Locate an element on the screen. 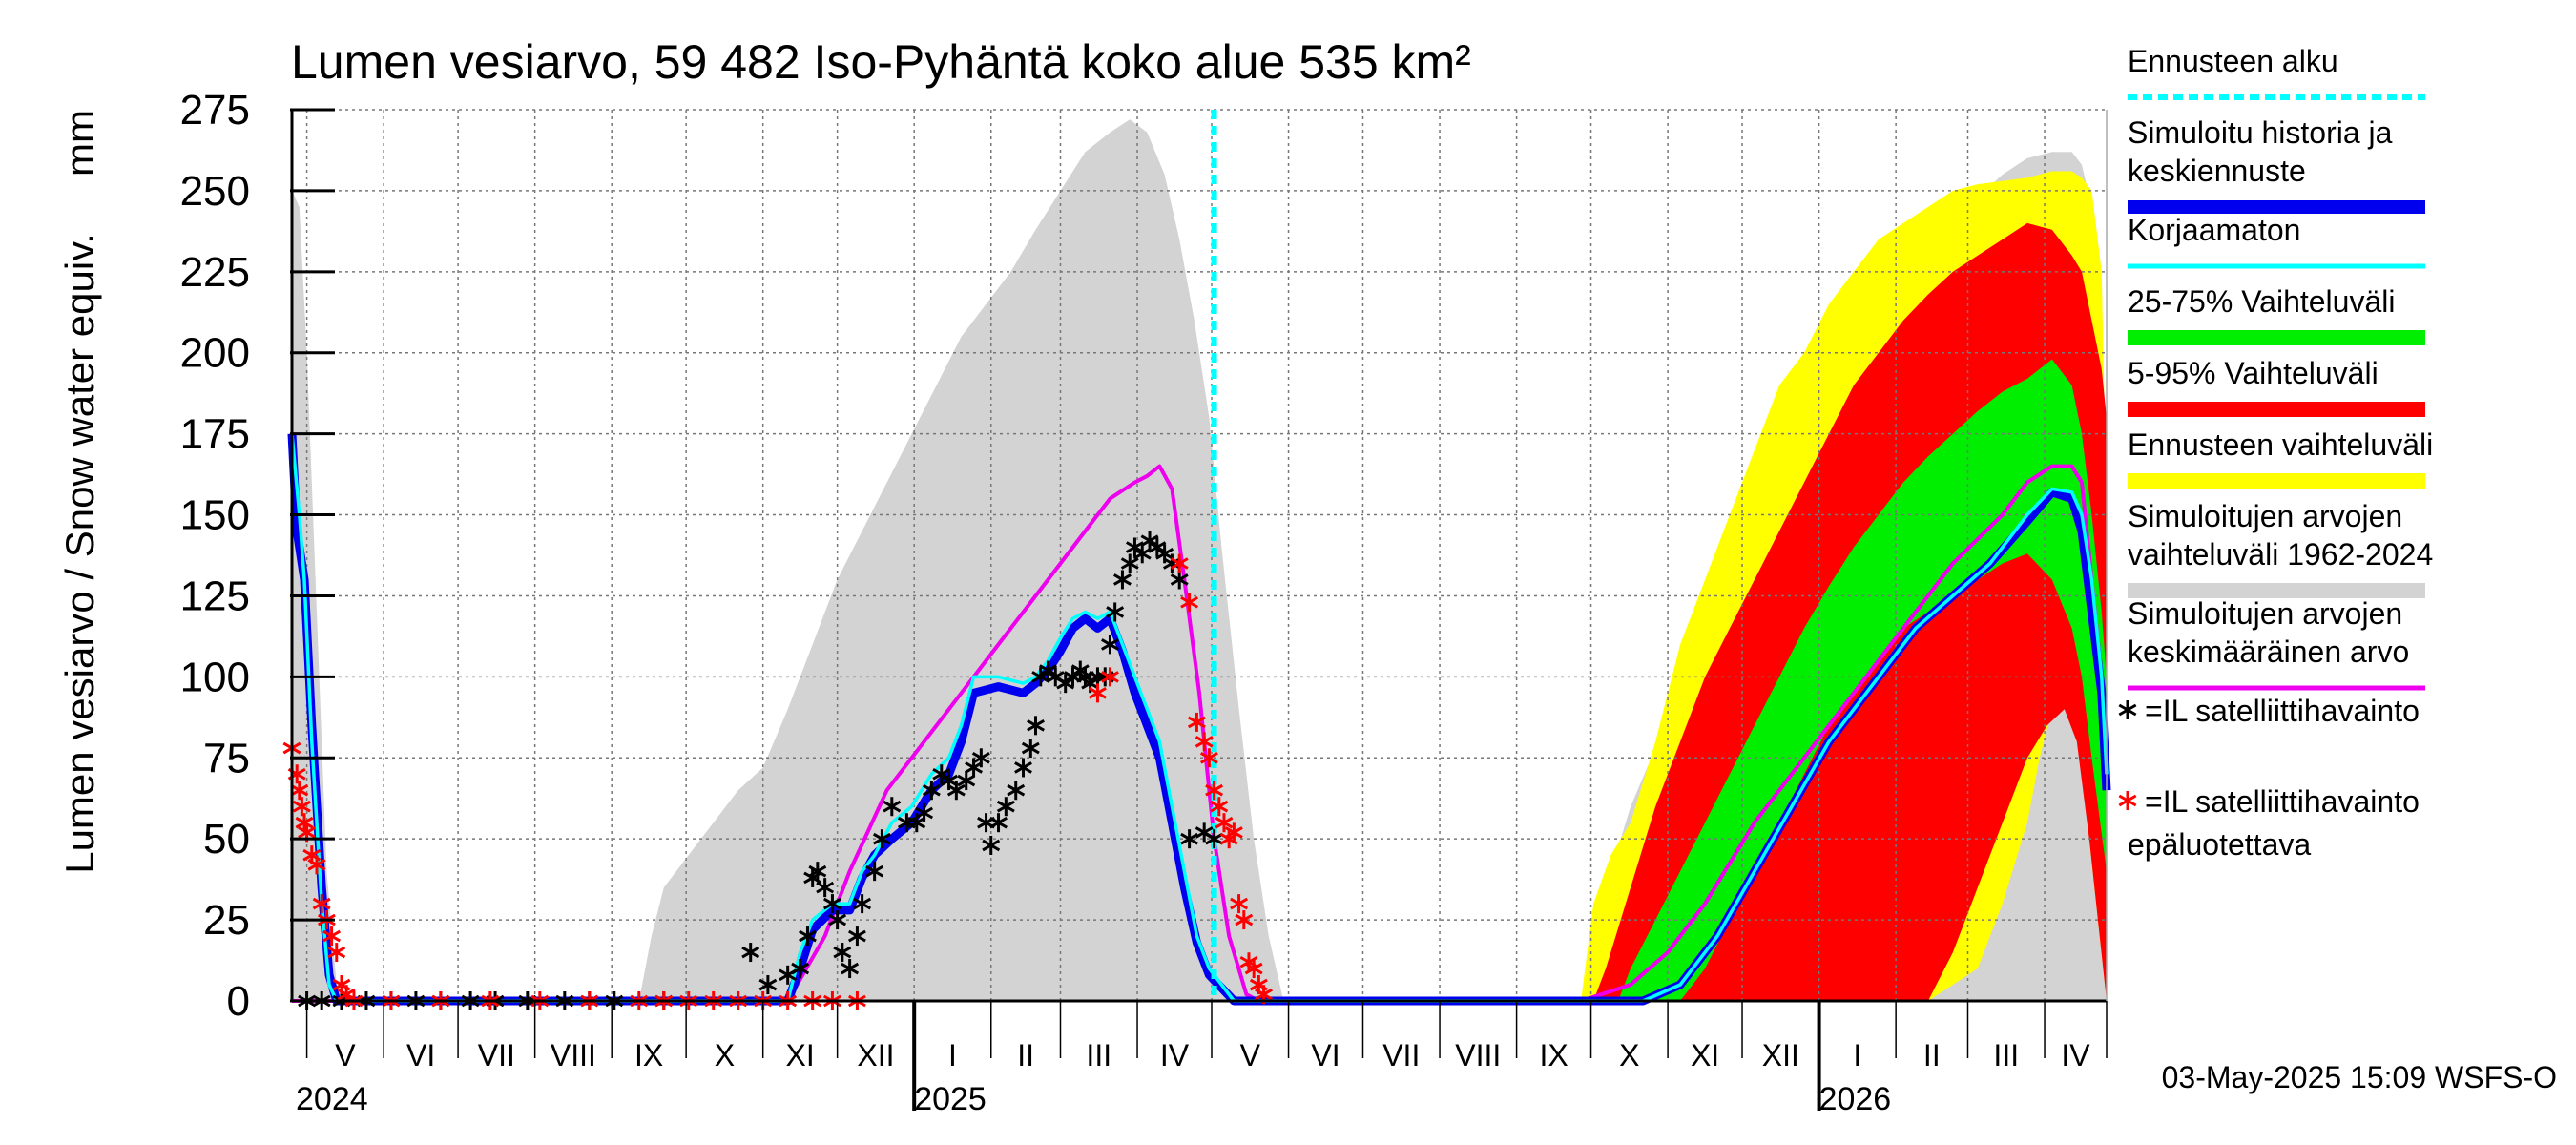 The height and width of the screenshot is (1145, 2576). y-tick-label: 200 is located at coordinates (215, 353).